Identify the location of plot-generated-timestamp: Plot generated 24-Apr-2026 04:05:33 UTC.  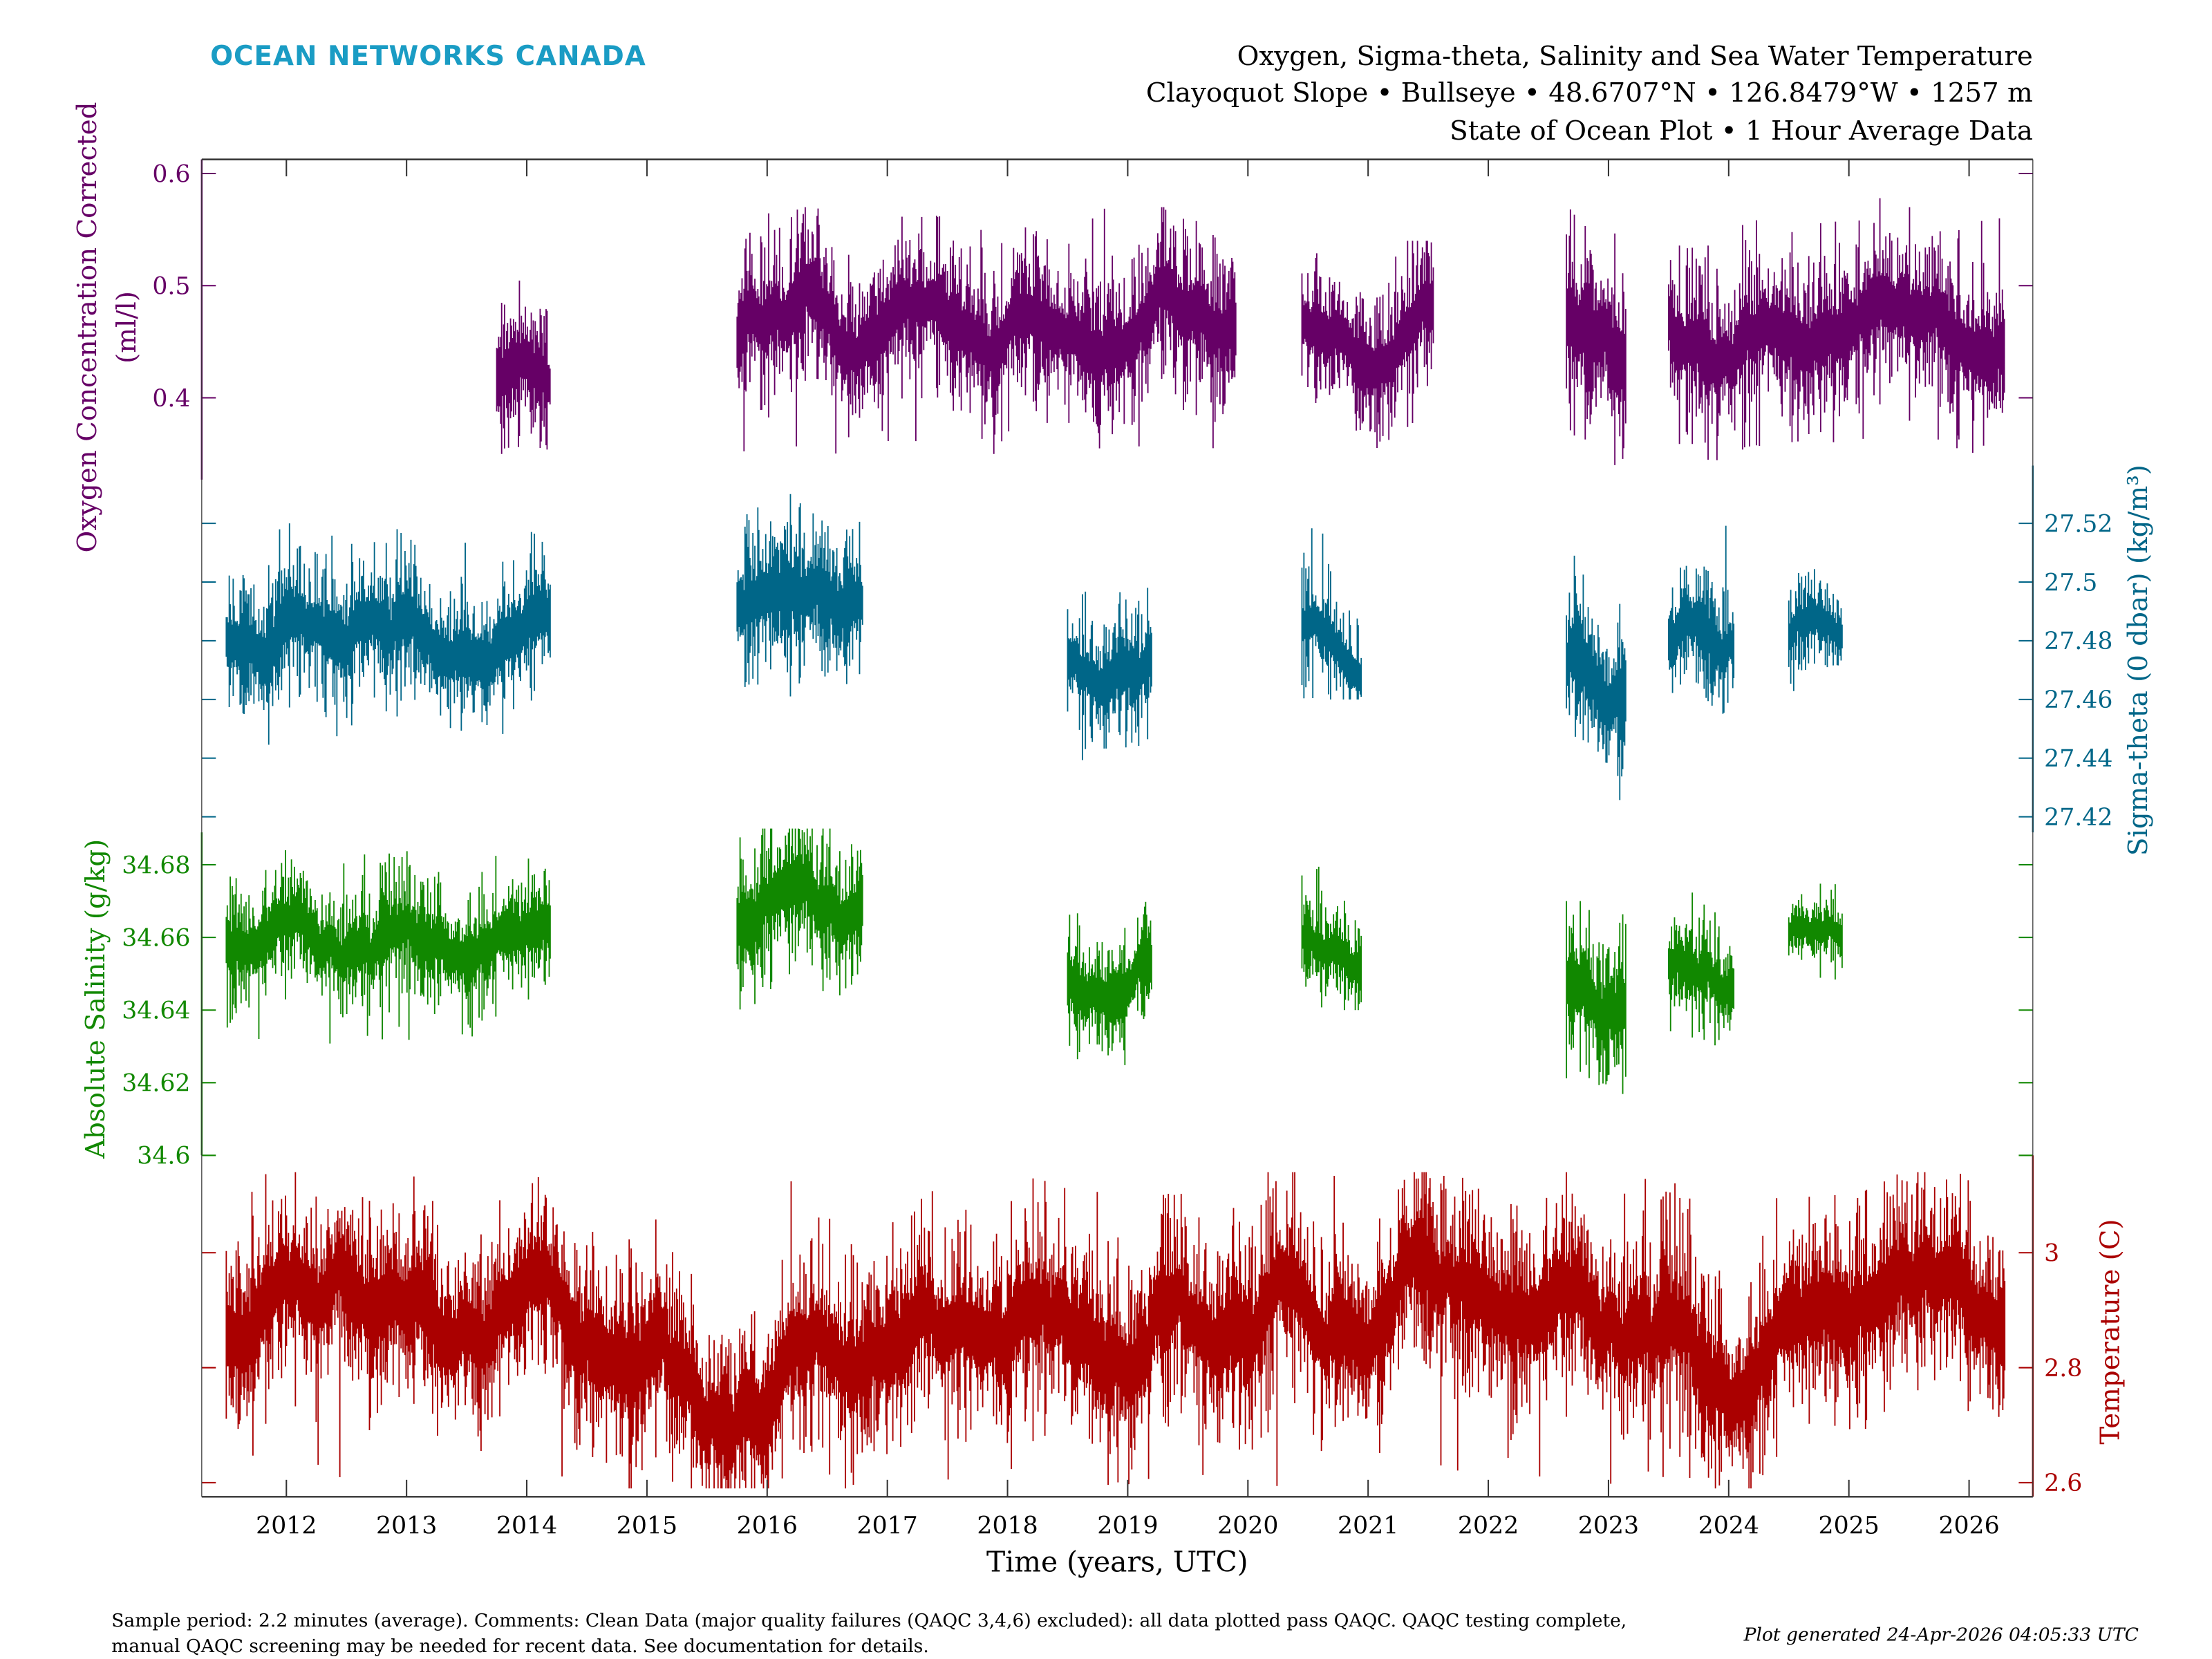
(1941, 1634).